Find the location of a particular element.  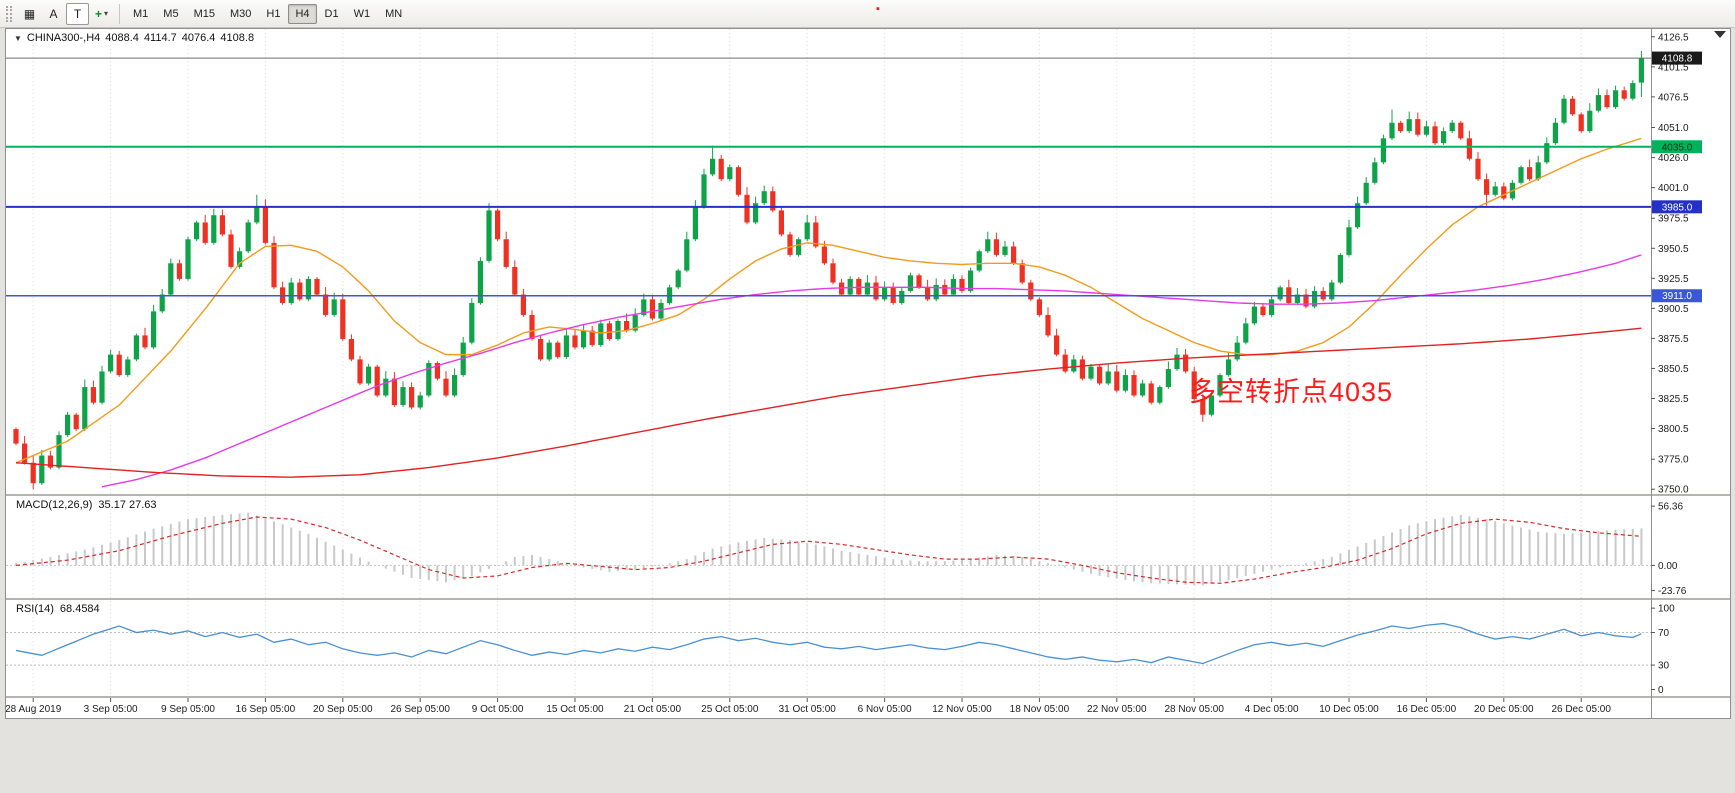

rsi-name: RSI(14) is located at coordinates (35, 609).